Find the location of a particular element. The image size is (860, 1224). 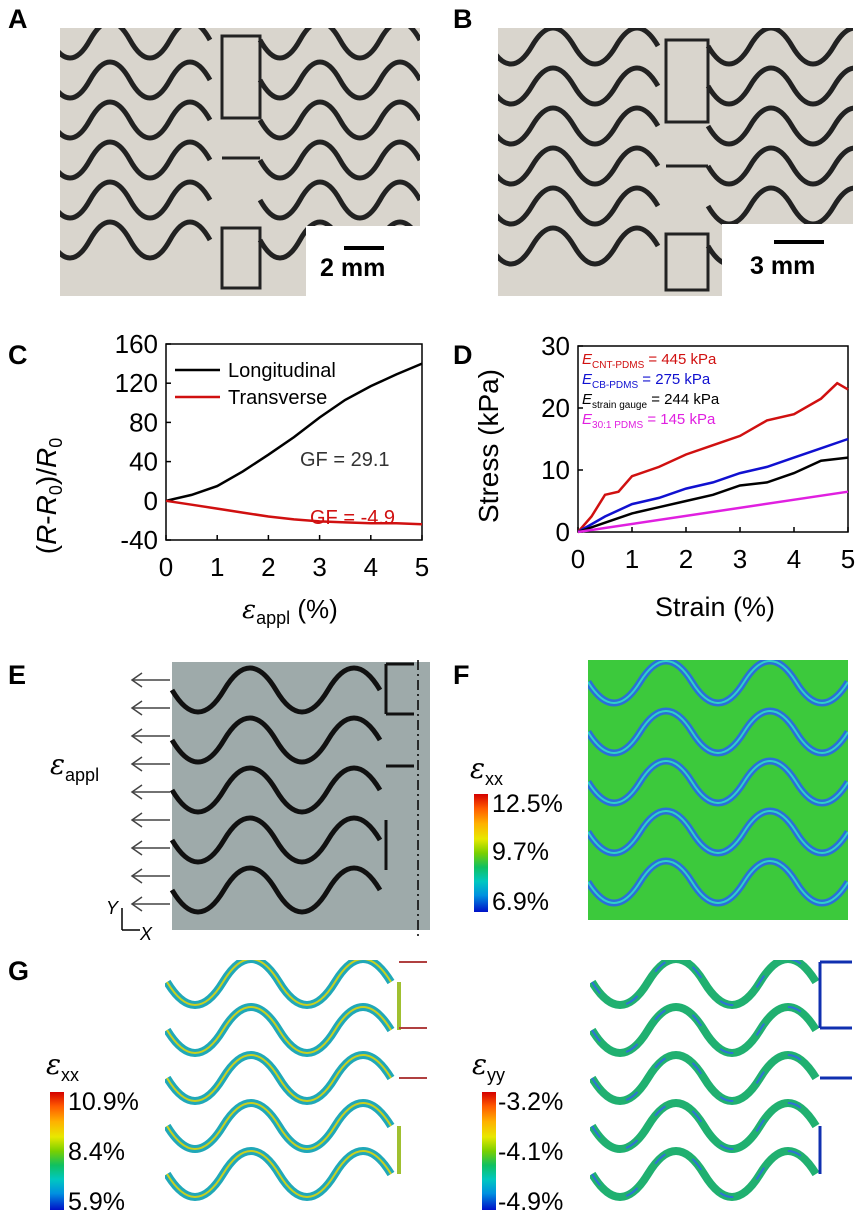

panel-label-b: B is located at coordinates (463, 19).